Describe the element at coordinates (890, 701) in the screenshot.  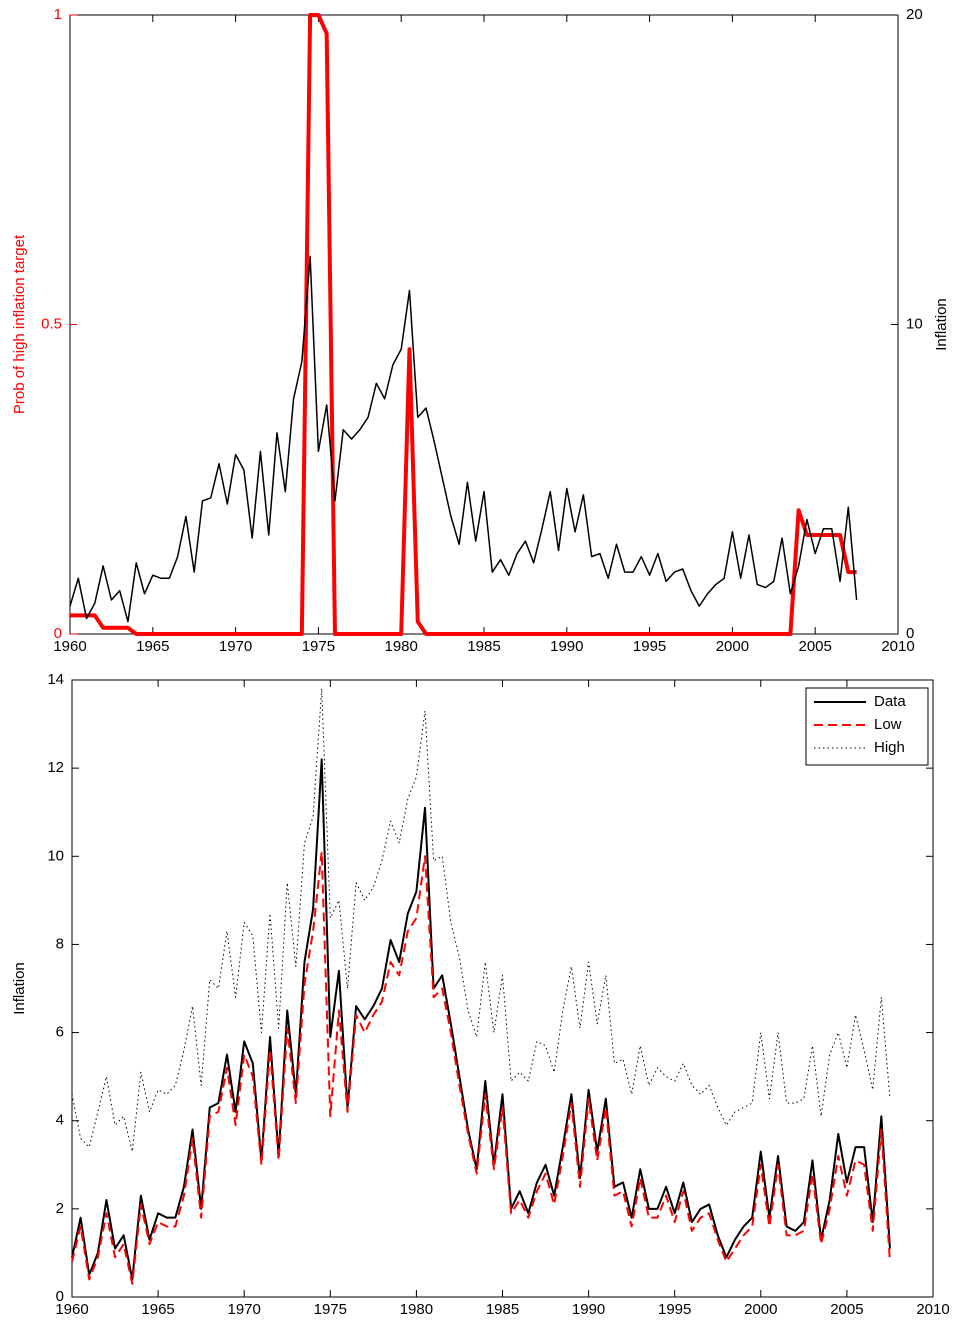
I see `legend-label: Data` at that location.